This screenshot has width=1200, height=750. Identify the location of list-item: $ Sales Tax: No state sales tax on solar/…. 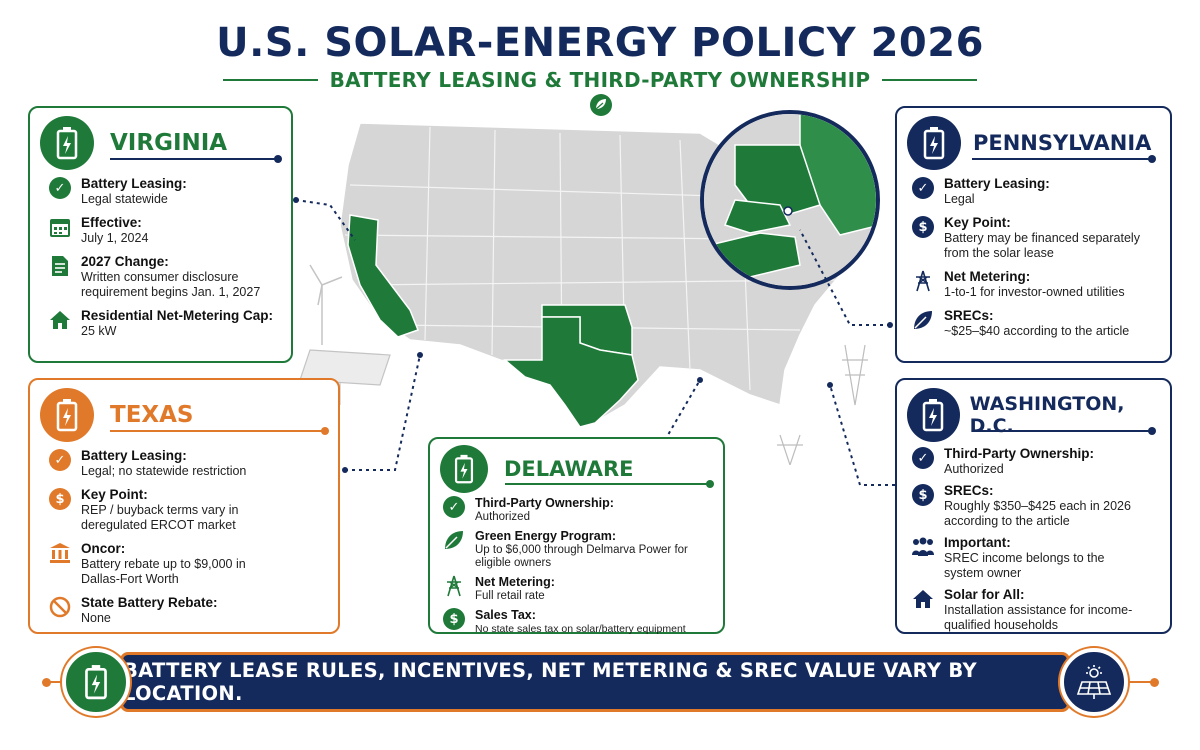
(582, 621).